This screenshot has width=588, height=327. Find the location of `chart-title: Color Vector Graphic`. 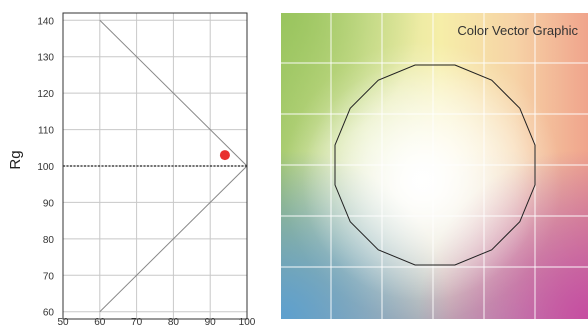

chart-title: Color Vector Graphic is located at coordinates (517, 30).